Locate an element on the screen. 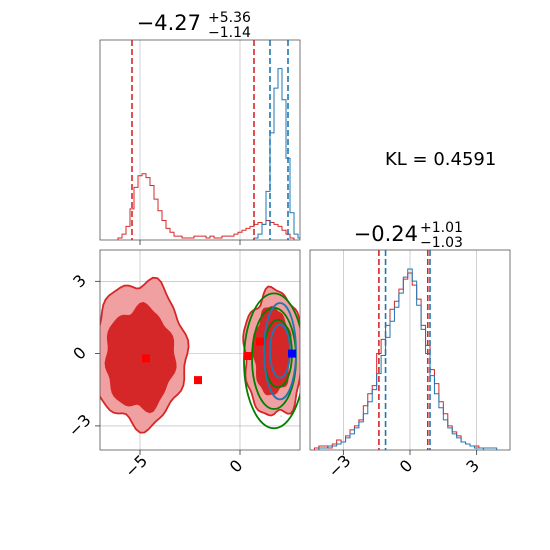 Image resolution: width=550 pixels, height=550 pixels. joint-panel-markers is located at coordinates (219, 361).